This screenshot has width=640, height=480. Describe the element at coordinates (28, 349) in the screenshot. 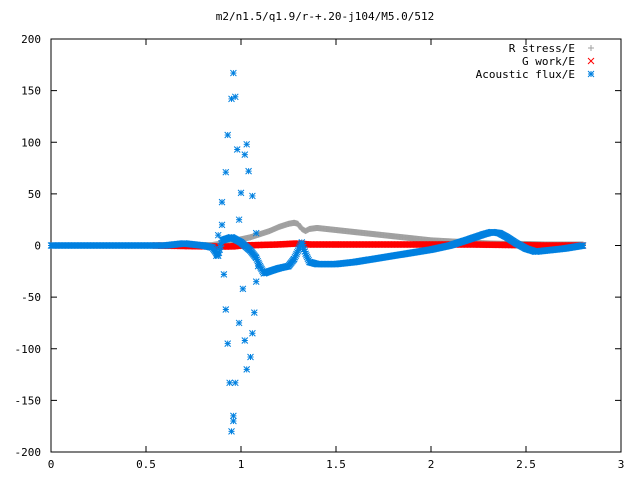

I see `y-tick-label: -100` at that location.